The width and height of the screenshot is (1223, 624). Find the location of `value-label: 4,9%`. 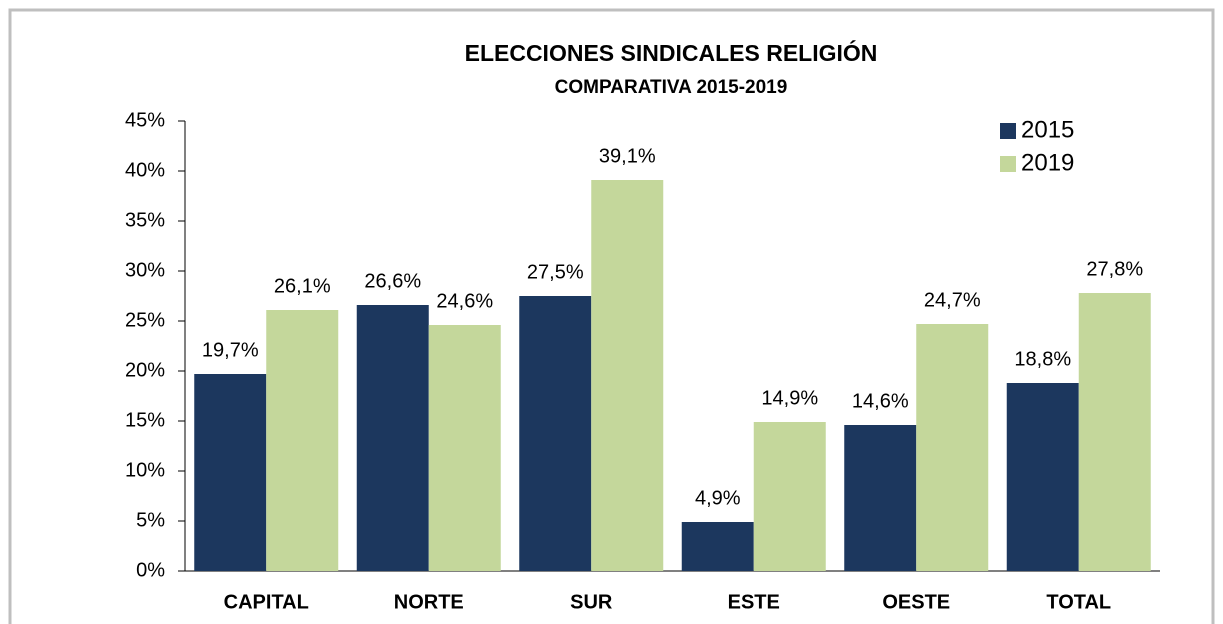

value-label: 4,9% is located at coordinates (718, 498).